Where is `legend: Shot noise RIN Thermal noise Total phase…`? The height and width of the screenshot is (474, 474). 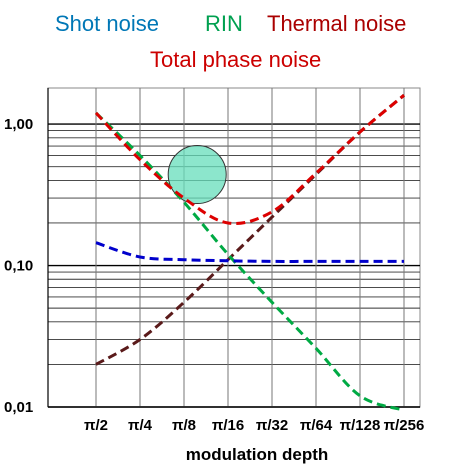
legend: Shot noise RIN Thermal noise Total phase… is located at coordinates (230, 41).